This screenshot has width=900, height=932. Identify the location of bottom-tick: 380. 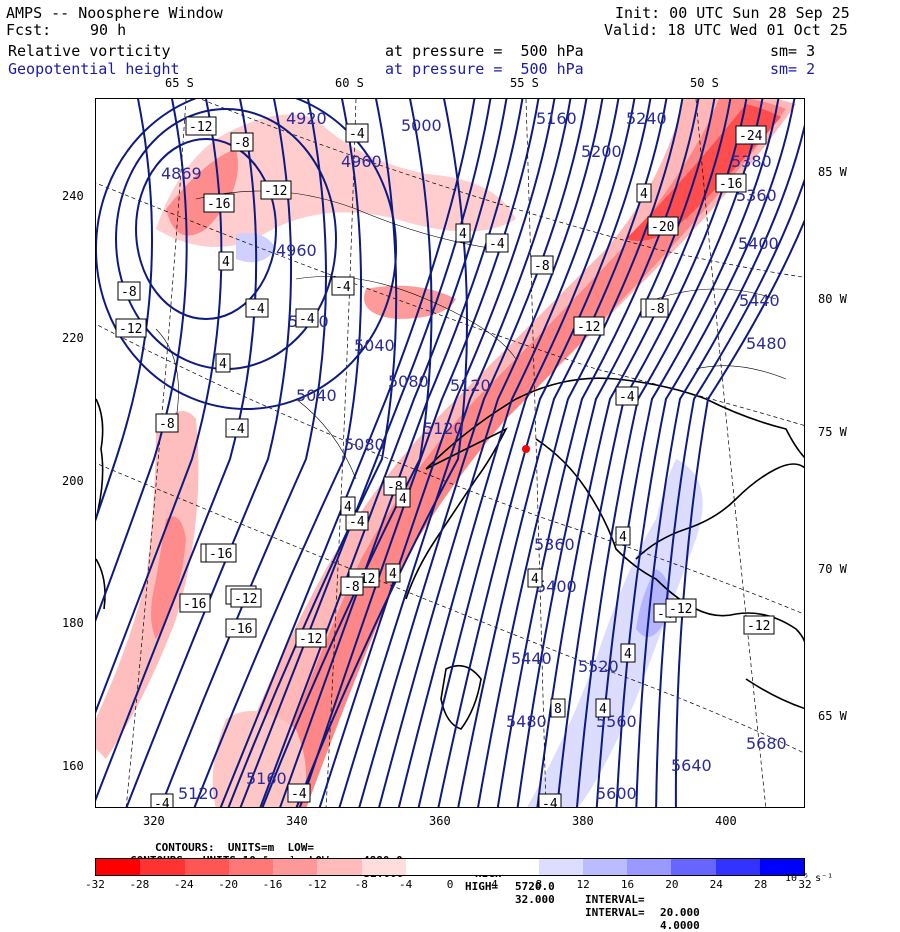
(583, 821).